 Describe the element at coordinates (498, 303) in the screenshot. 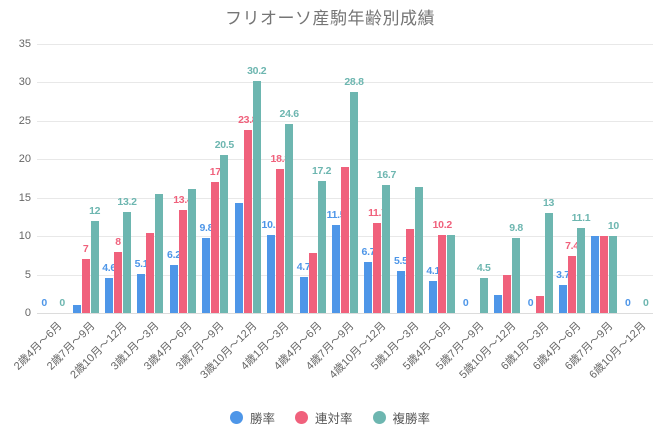

I see `bar-勝率-14` at that location.